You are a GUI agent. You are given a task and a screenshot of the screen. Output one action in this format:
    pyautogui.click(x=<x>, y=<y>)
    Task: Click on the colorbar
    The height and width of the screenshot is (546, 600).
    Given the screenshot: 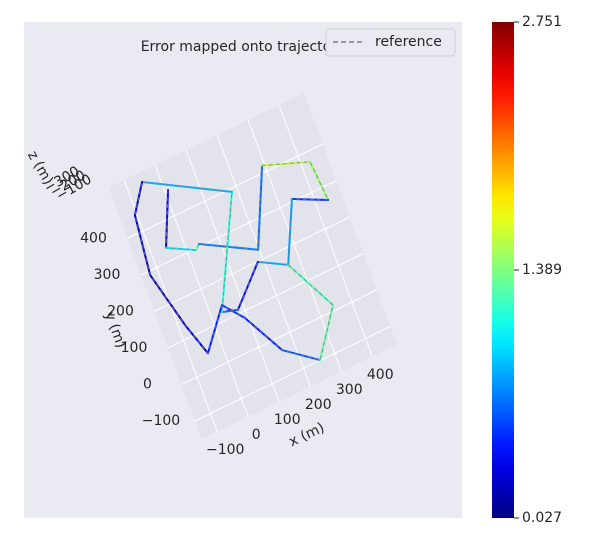 What is the action you would take?
    pyautogui.click(x=503, y=270)
    